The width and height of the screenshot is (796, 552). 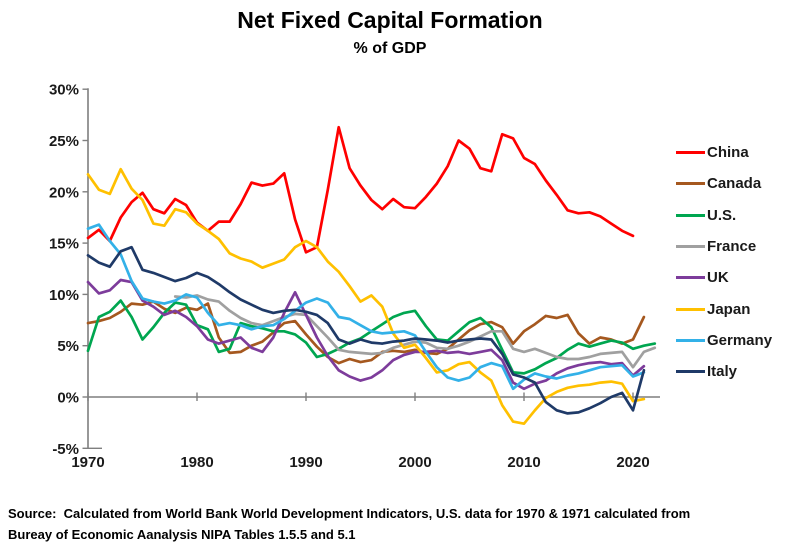 What do you see at coordinates (68, 346) in the screenshot?
I see `y-axis-label: 5%` at bounding box center [68, 346].